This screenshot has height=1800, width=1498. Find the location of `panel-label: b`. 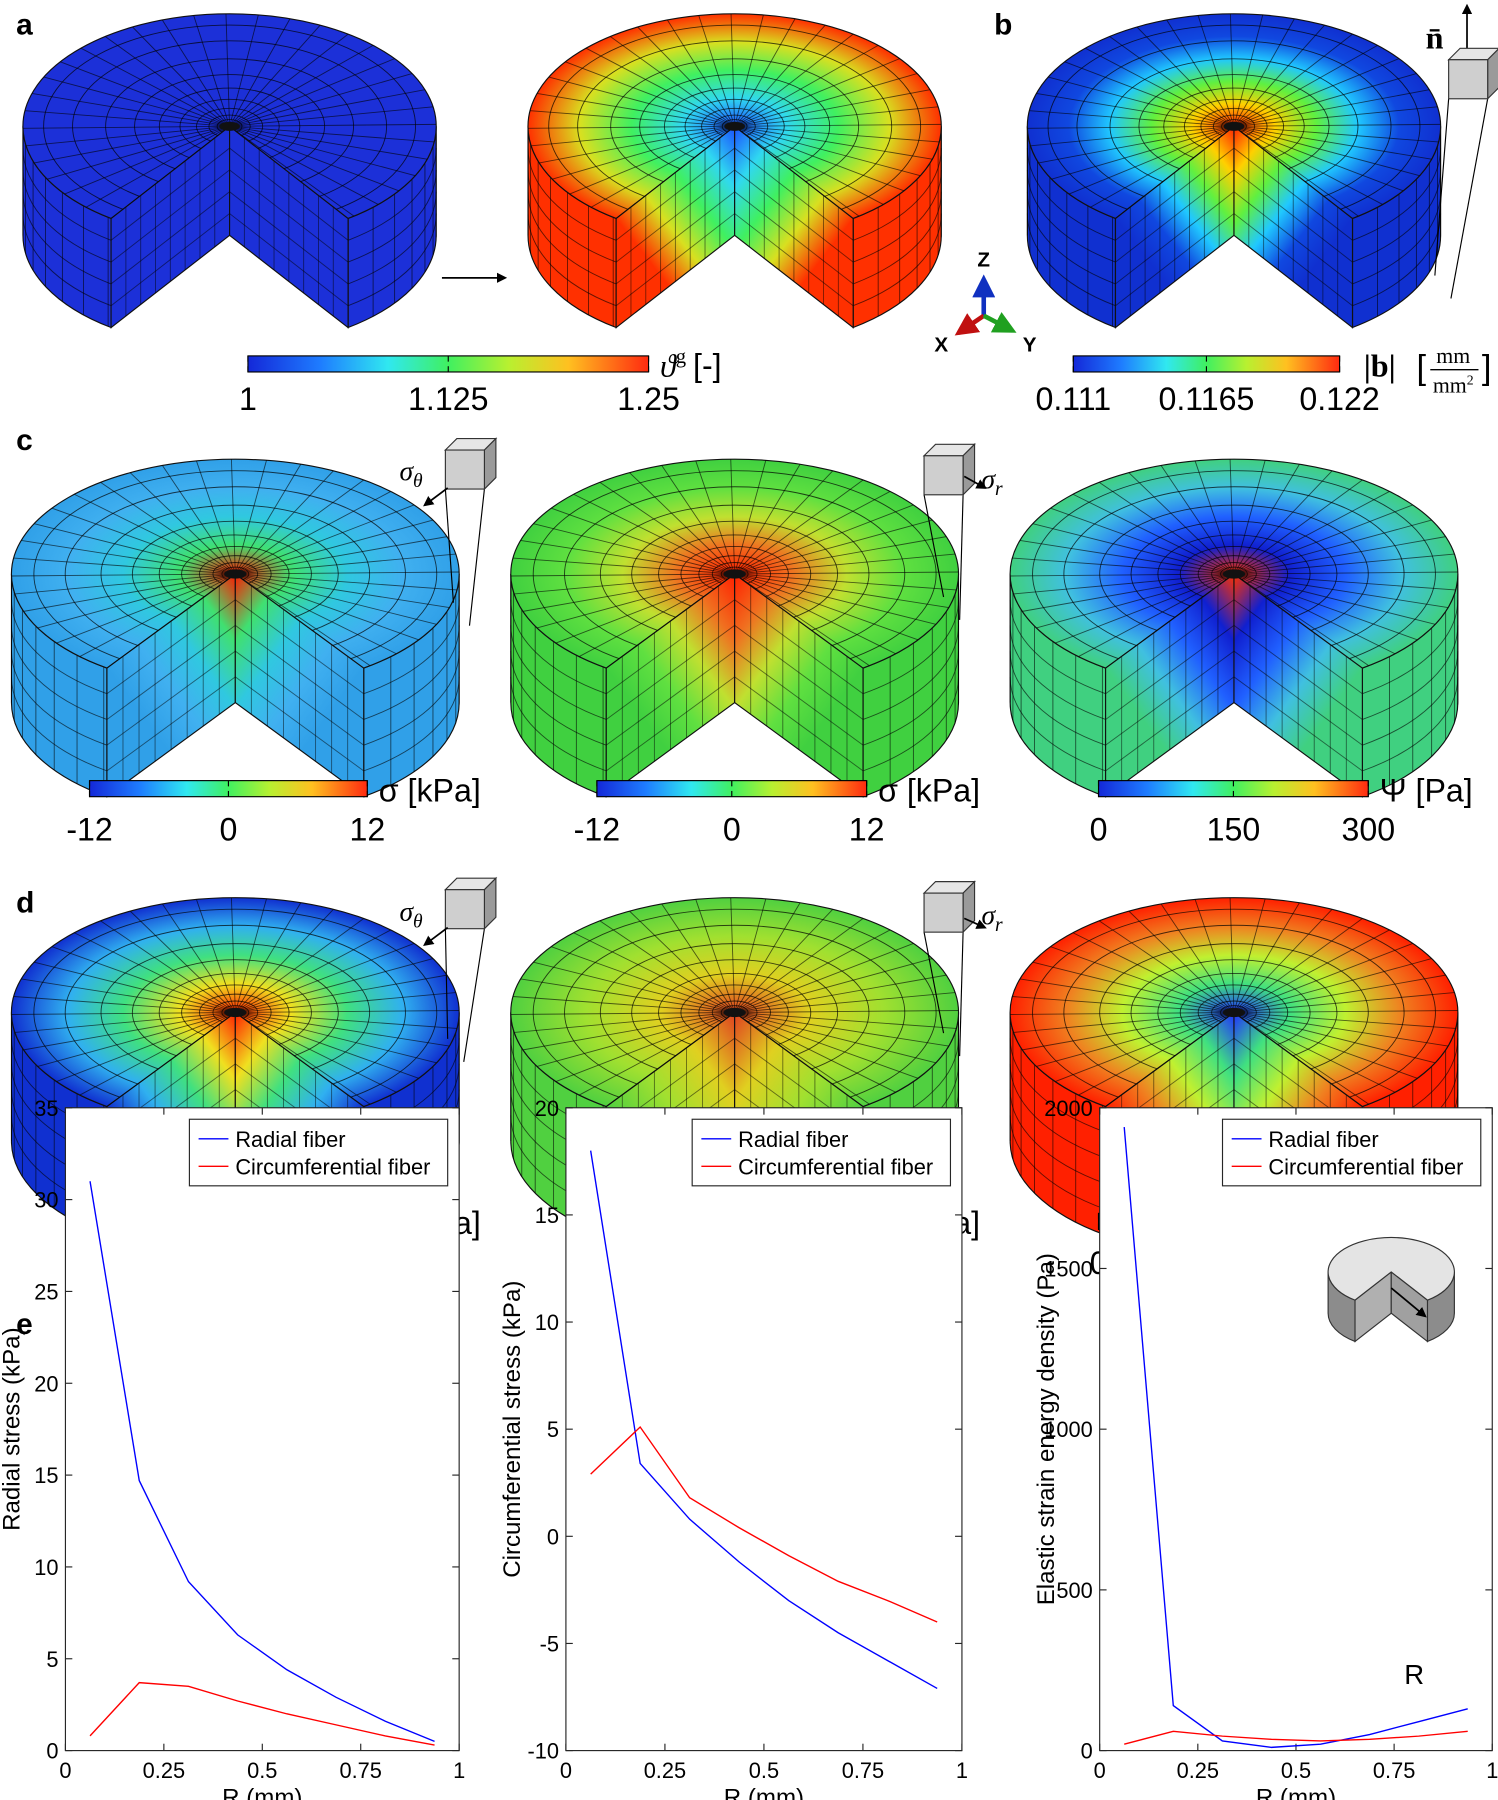

panel-label: b is located at coordinates (1003, 24).